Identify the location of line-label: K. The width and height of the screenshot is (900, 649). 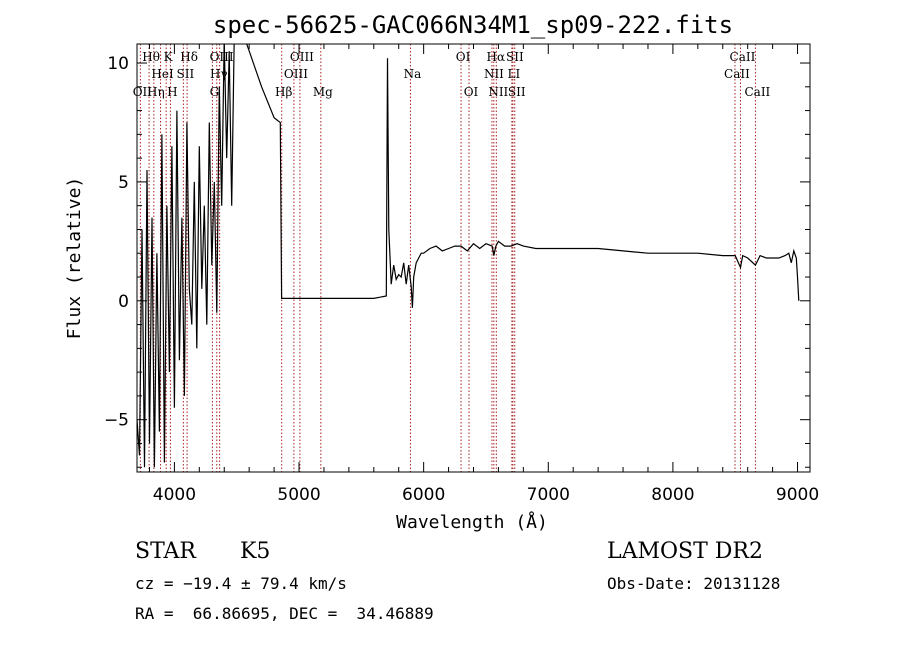
(169, 57).